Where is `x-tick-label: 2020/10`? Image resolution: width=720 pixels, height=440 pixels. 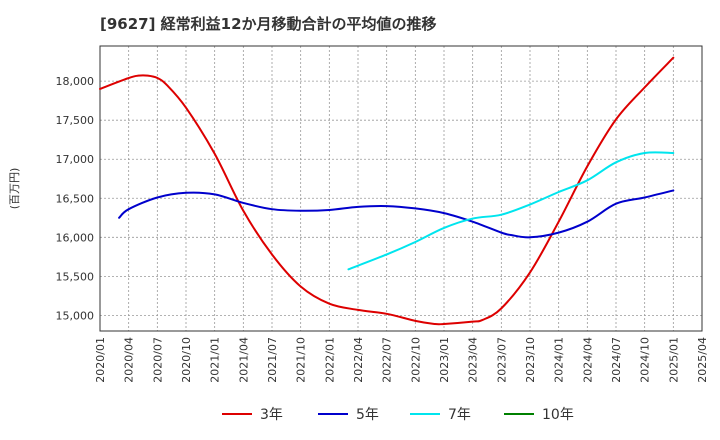 x-tick-label: 2020/10 is located at coordinates (186, 360).